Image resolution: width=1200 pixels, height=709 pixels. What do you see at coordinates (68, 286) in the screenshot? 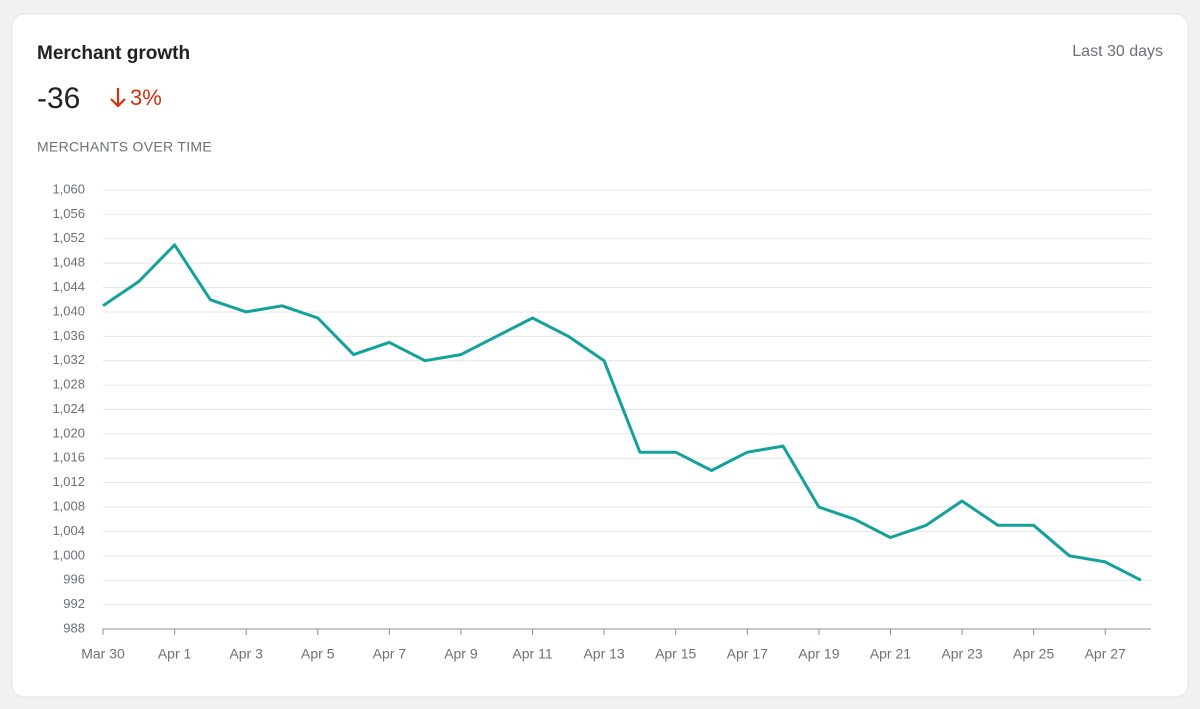
I see `y-tick-label: 1,044` at bounding box center [68, 286].